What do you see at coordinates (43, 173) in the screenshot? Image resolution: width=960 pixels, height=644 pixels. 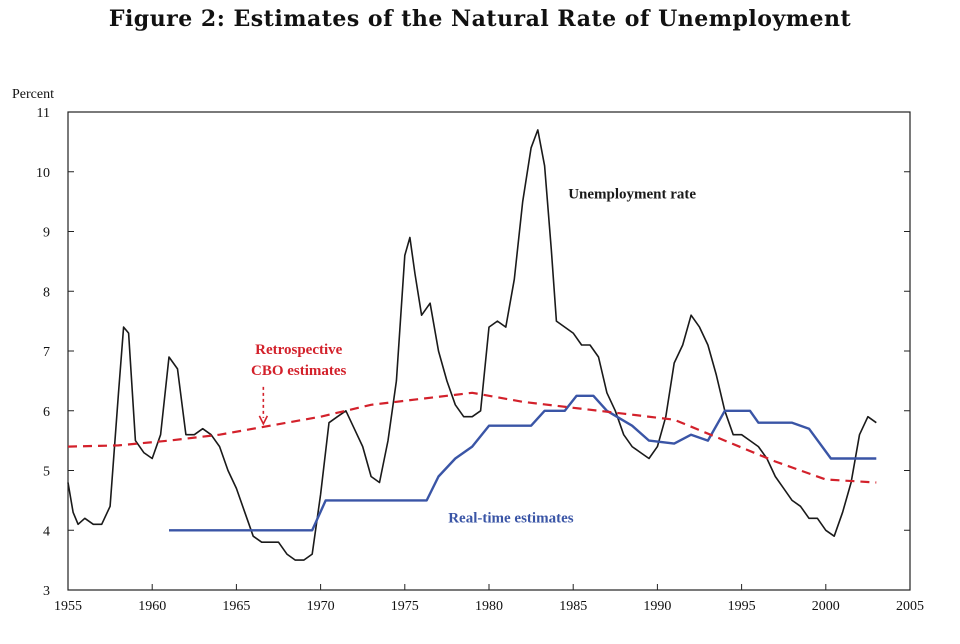 I see `y-tick-label: 10` at bounding box center [43, 173].